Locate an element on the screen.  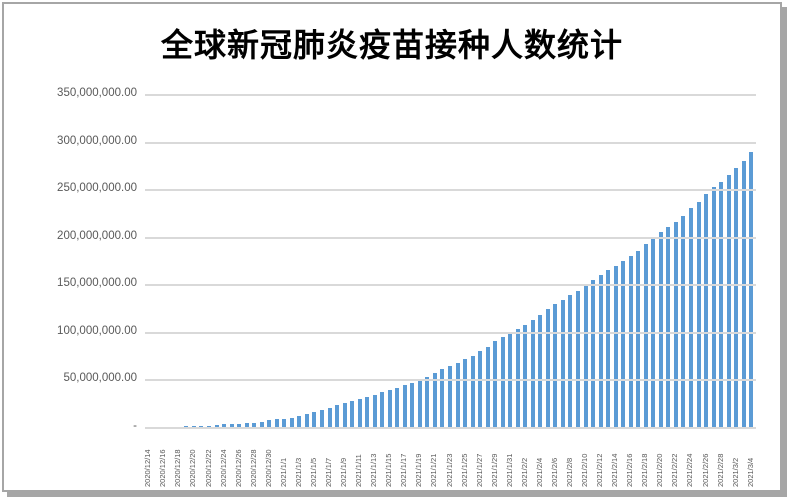
y-tick-label: 250,000,000.00 is located at coordinates (97, 188).